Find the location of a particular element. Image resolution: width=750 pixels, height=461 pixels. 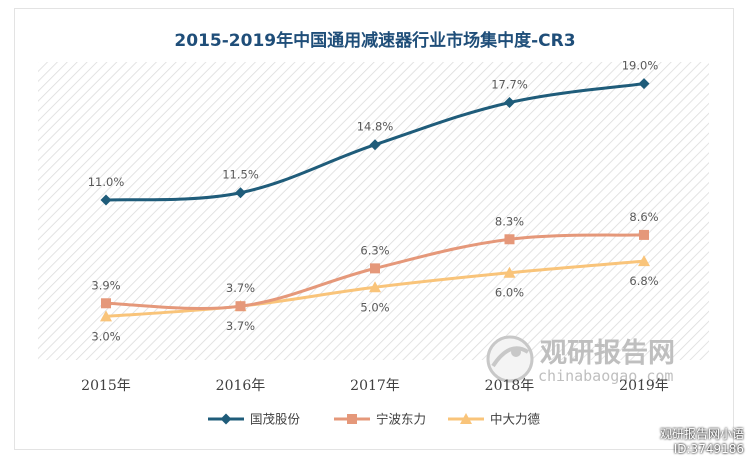

legend: 国茂股份 宁波东力 中大力德 is located at coordinates (374, 419).